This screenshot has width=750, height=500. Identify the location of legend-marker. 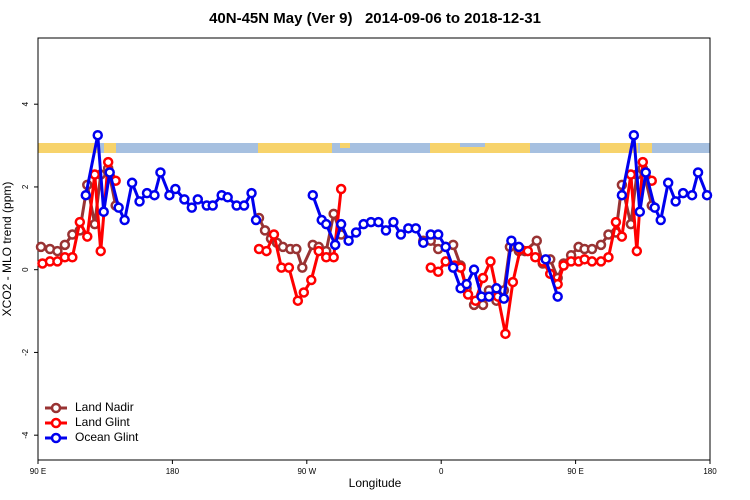
(56, 438).